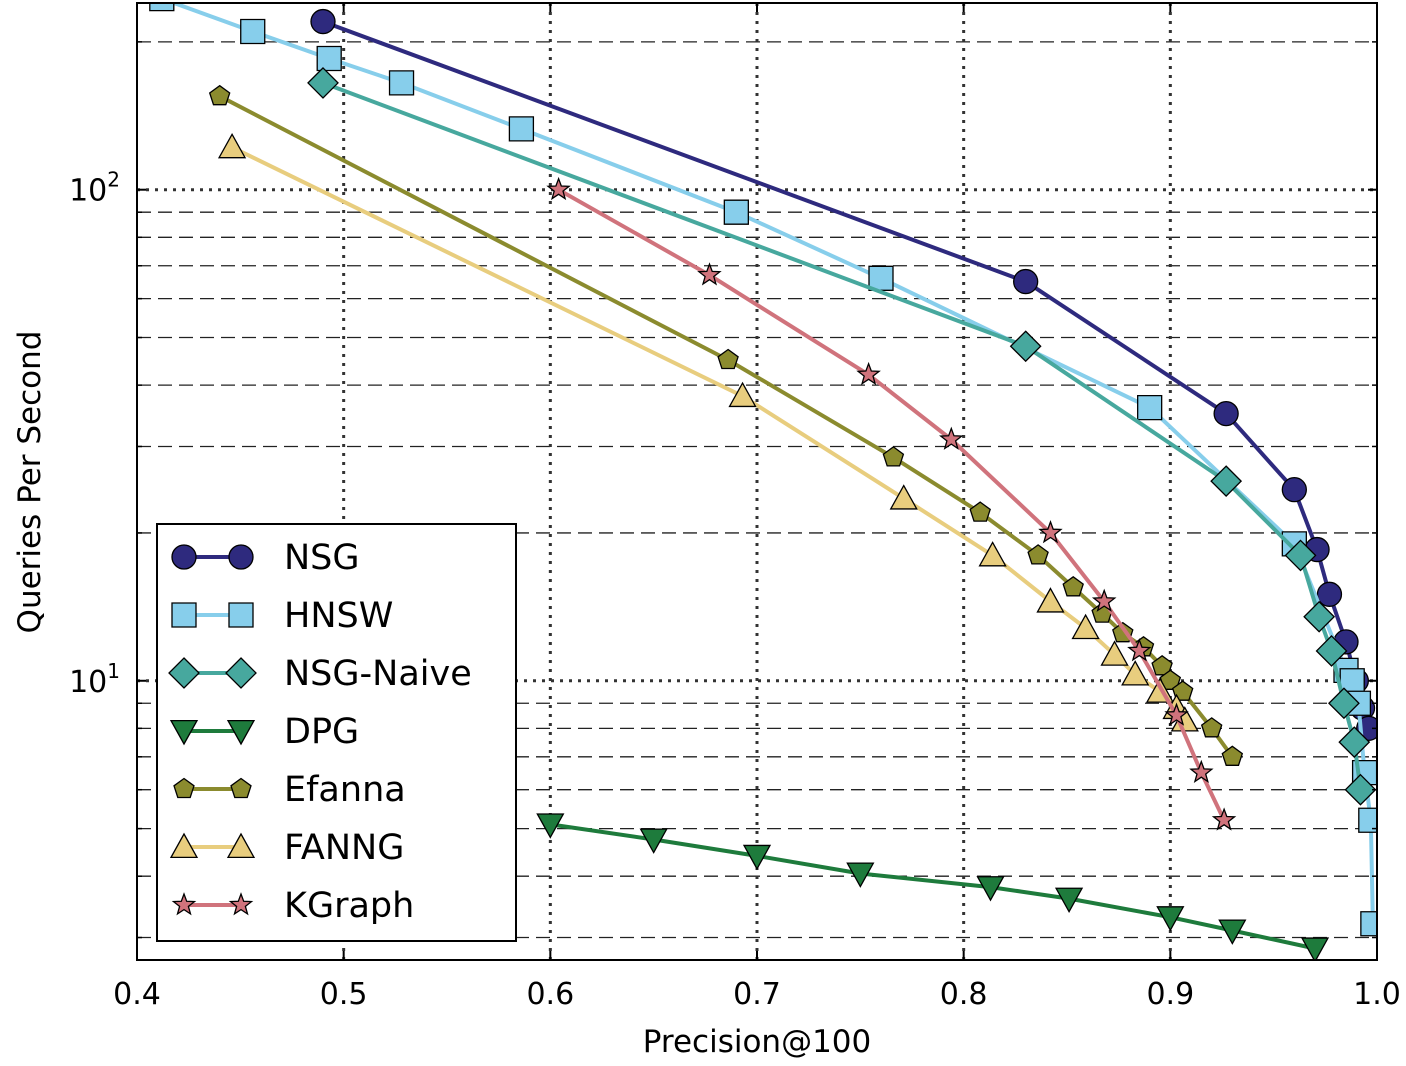  What do you see at coordinates (94, 679) in the screenshot?
I see `y-tick-label: 10¹` at bounding box center [94, 679].